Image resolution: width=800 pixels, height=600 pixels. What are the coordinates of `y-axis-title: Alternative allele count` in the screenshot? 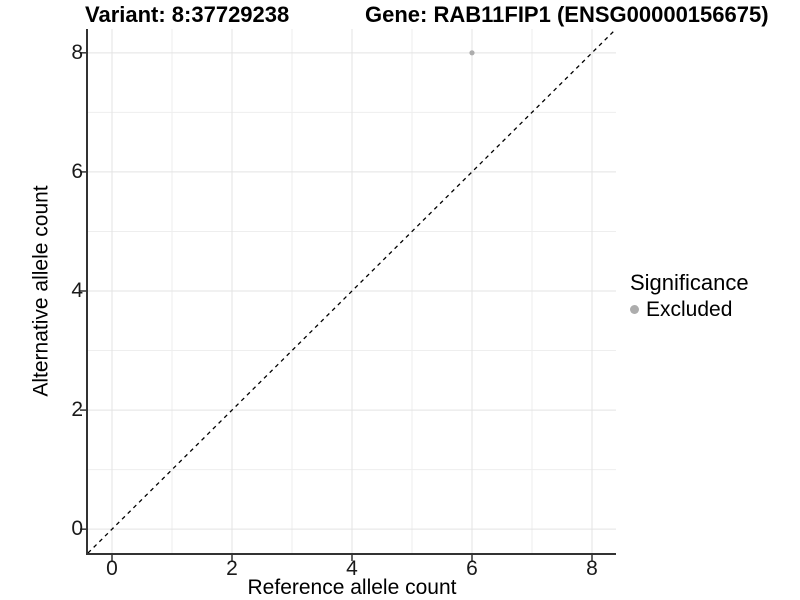 It's located at (41, 291).